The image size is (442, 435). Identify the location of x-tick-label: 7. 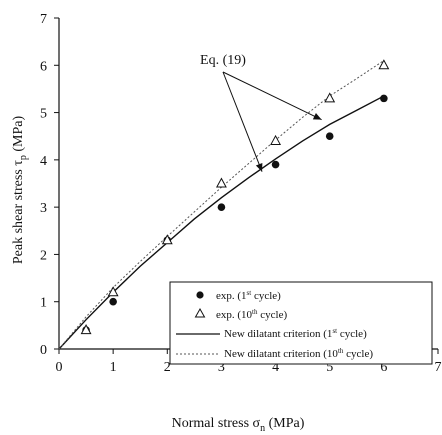
(438, 367).